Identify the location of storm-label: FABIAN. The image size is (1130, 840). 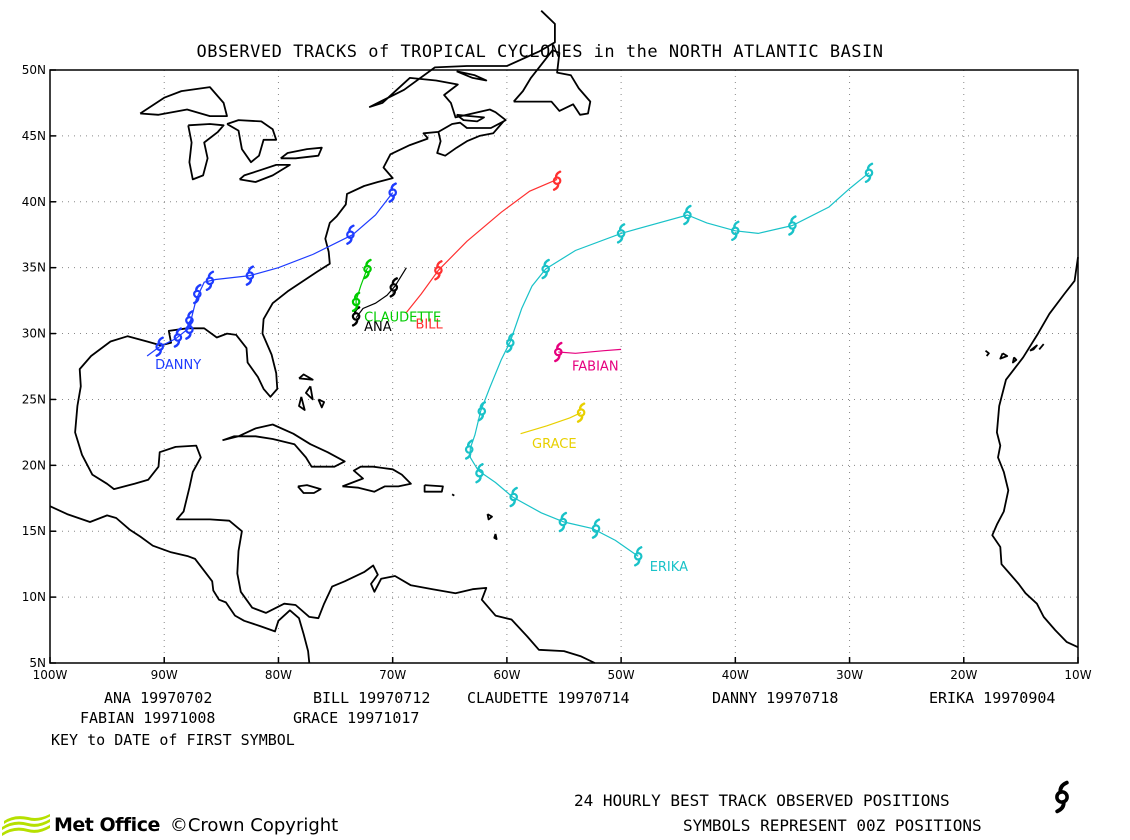
(595, 367).